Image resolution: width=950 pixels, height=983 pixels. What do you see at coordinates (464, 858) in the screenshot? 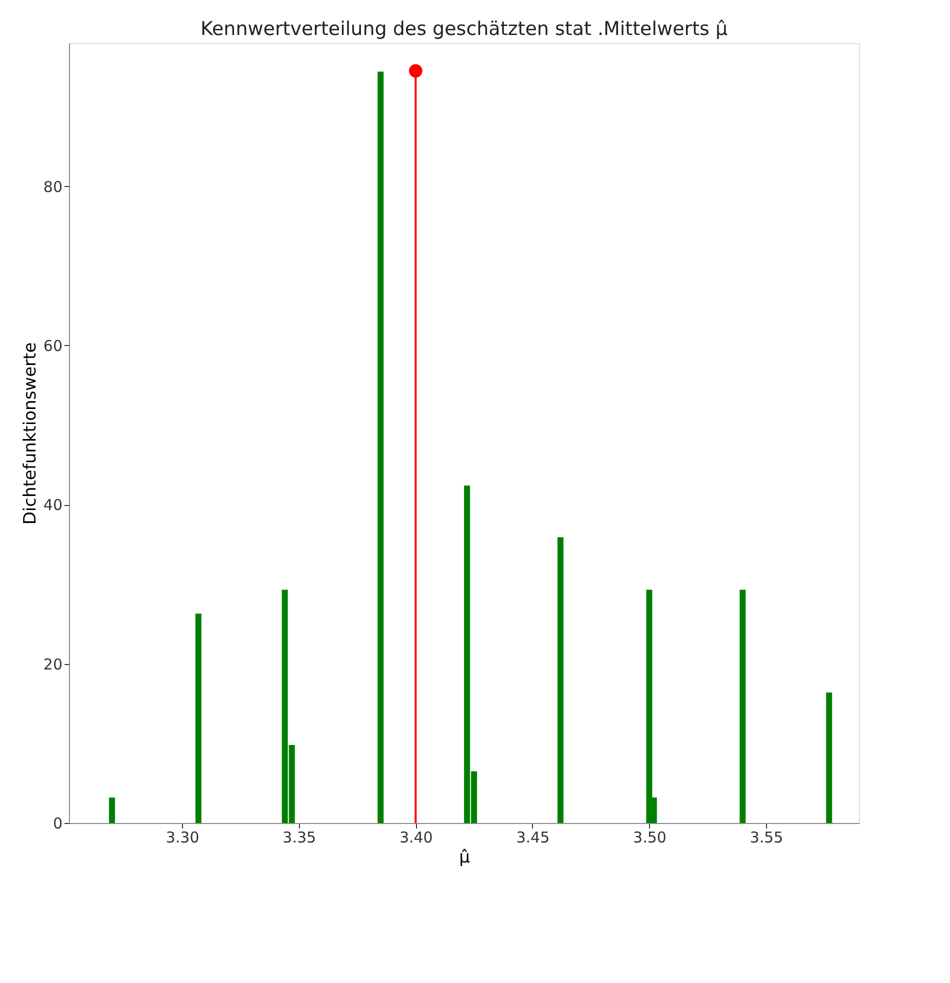
I see `x-axis-title: μ̂` at bounding box center [464, 858].